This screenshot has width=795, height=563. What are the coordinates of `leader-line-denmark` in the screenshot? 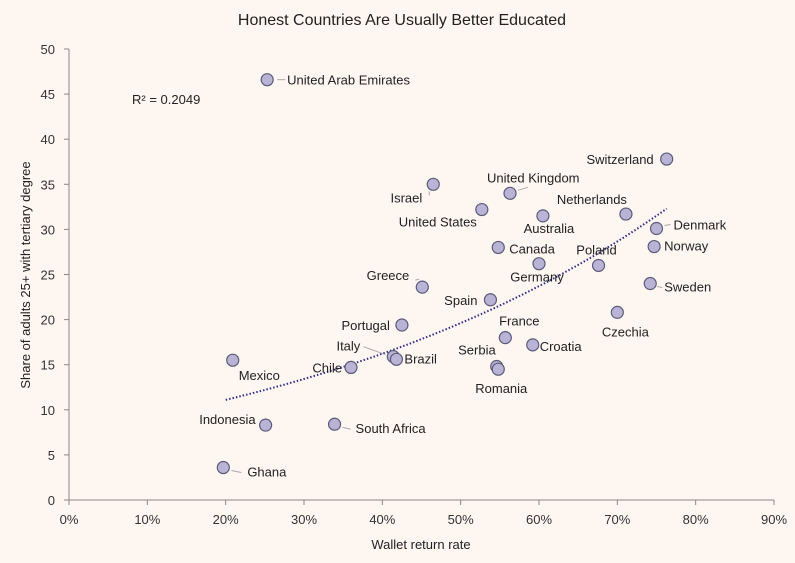 It's located at (667, 225).